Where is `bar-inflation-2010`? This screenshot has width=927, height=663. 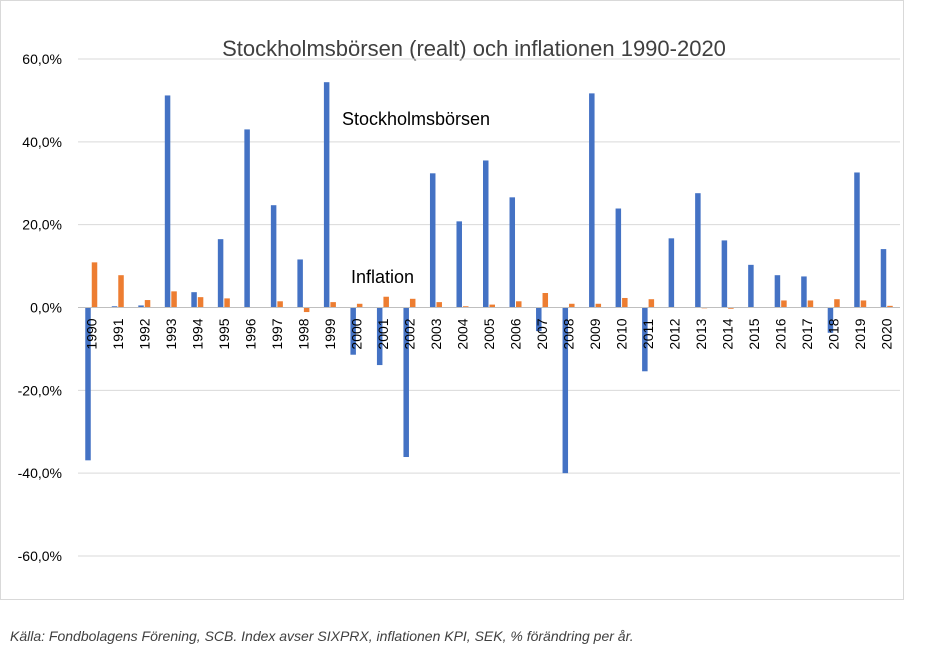 bar-inflation-2010 is located at coordinates (625, 302).